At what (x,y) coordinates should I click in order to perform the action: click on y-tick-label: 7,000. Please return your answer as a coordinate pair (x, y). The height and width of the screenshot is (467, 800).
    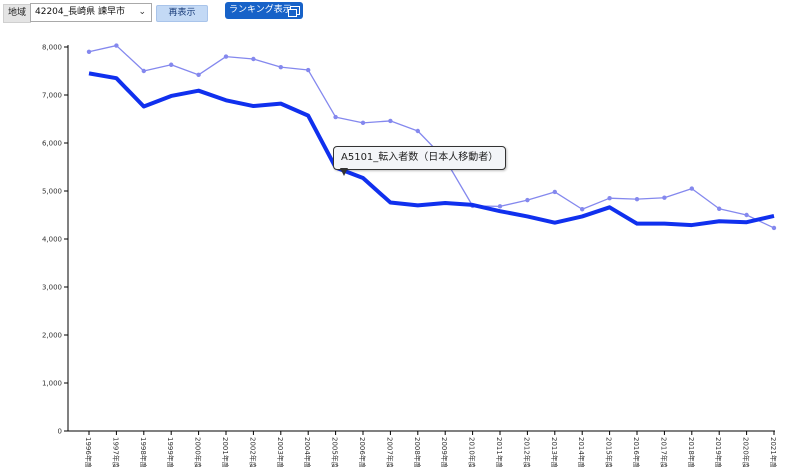
    Looking at the image, I should click on (52, 96).